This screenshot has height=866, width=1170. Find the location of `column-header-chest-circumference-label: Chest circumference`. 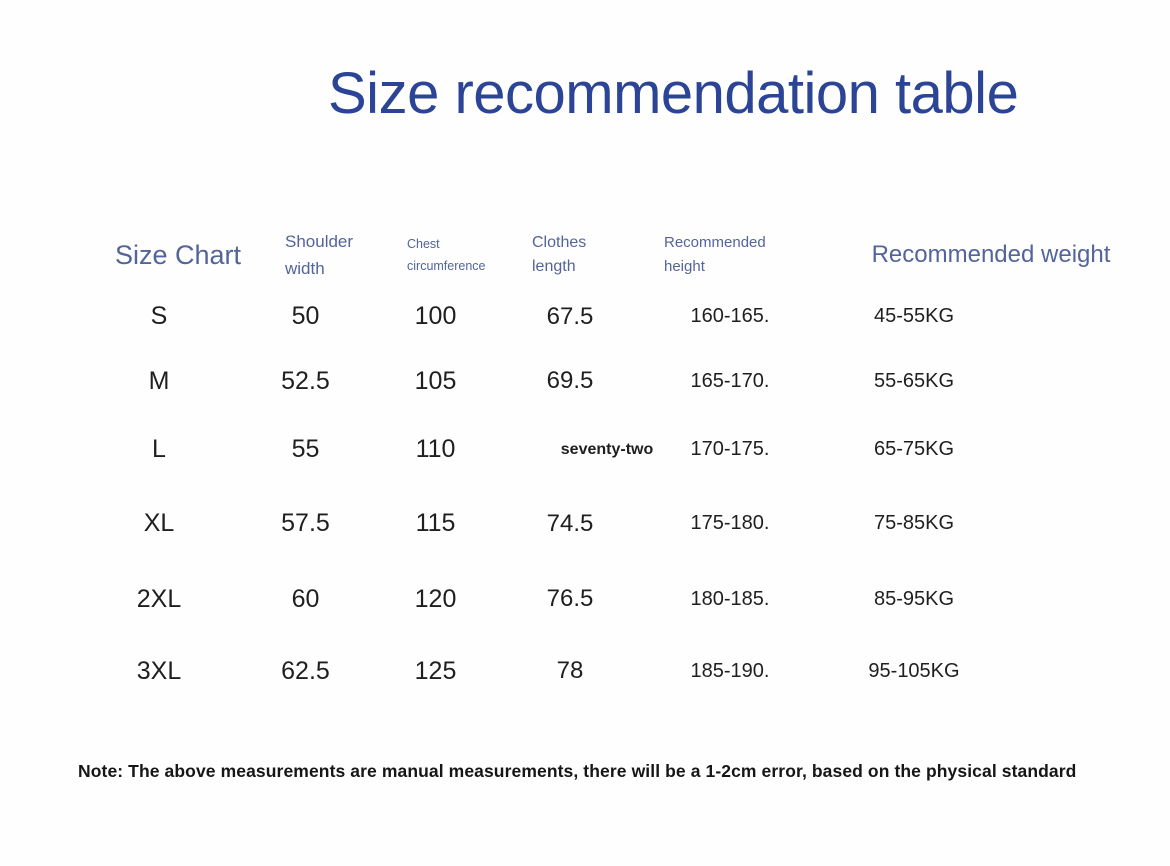

column-header-chest-circumference-label: Chest circumference is located at coordinates (446, 255).